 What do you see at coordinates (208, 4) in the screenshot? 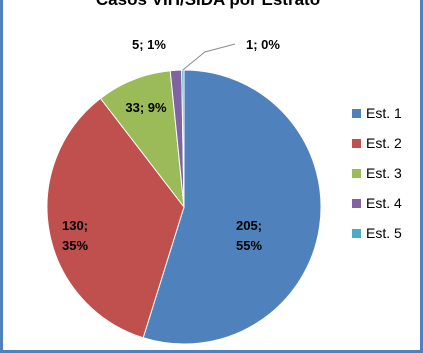
I see `chart-title: Casos VIH/SIDA por Estrato` at bounding box center [208, 4].